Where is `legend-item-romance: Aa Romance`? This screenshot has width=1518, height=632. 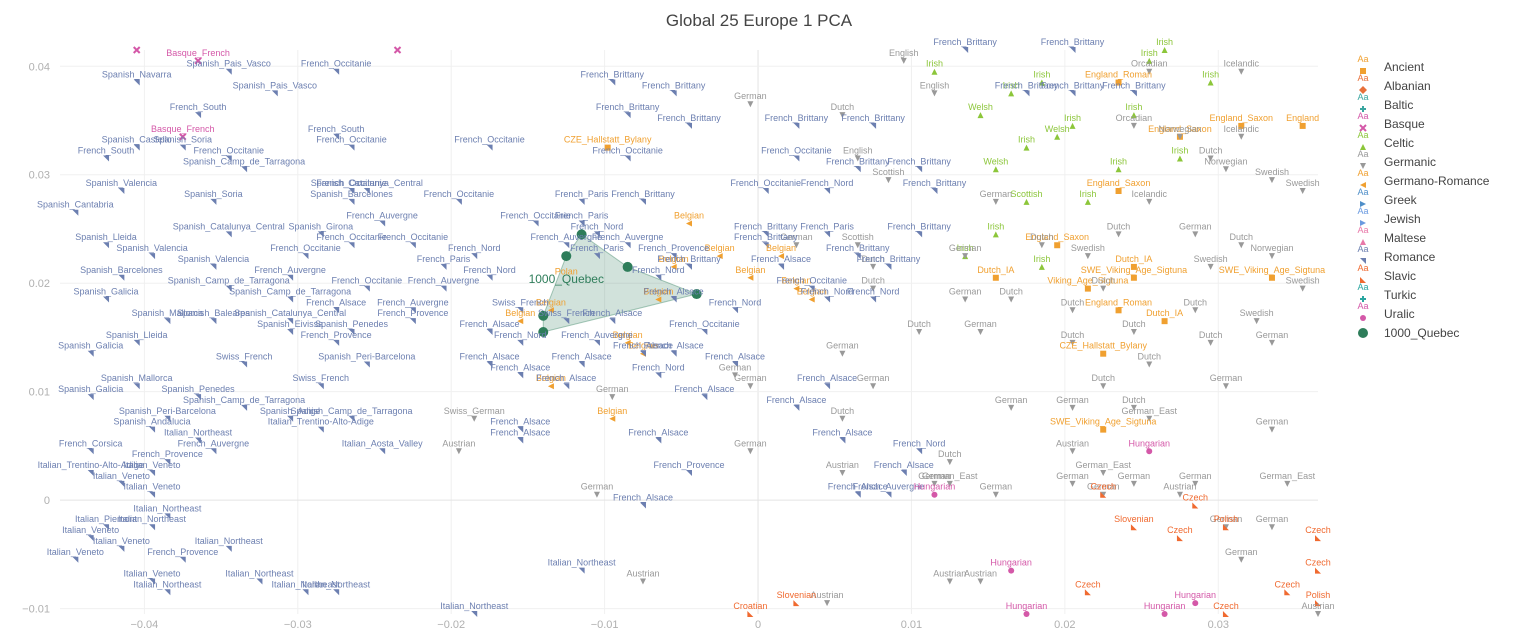 legend-item-romance: Aa Romance is located at coordinates (1396, 254).